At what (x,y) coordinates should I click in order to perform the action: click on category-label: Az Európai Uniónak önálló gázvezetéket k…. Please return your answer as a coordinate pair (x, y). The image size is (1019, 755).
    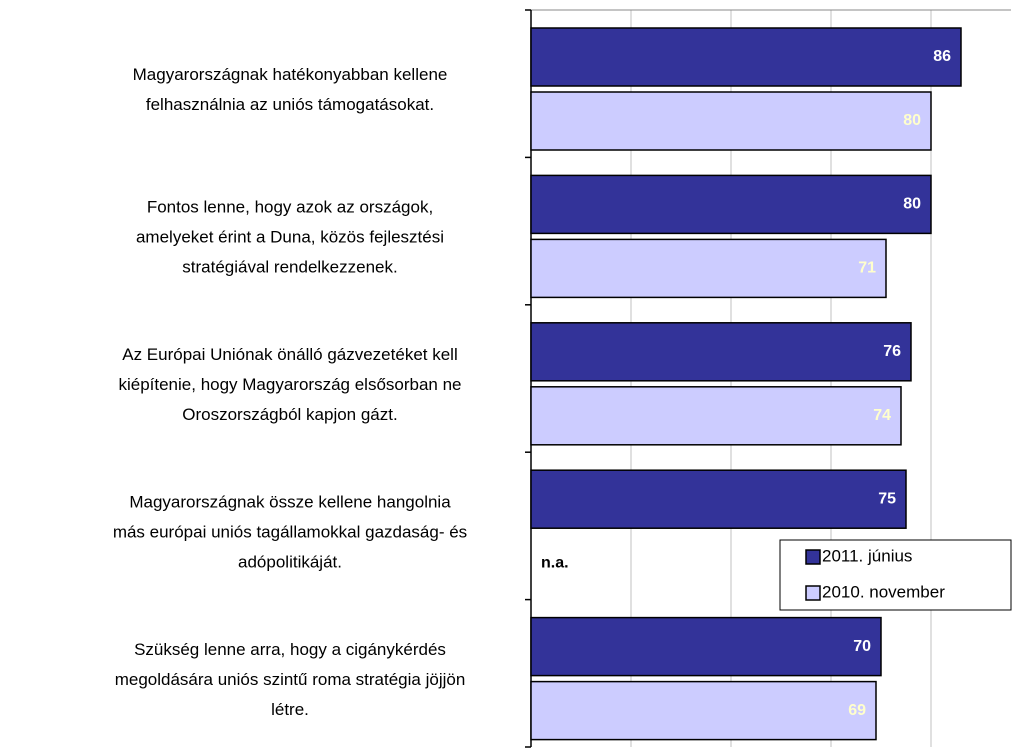
    Looking at the image, I should click on (289, 354).